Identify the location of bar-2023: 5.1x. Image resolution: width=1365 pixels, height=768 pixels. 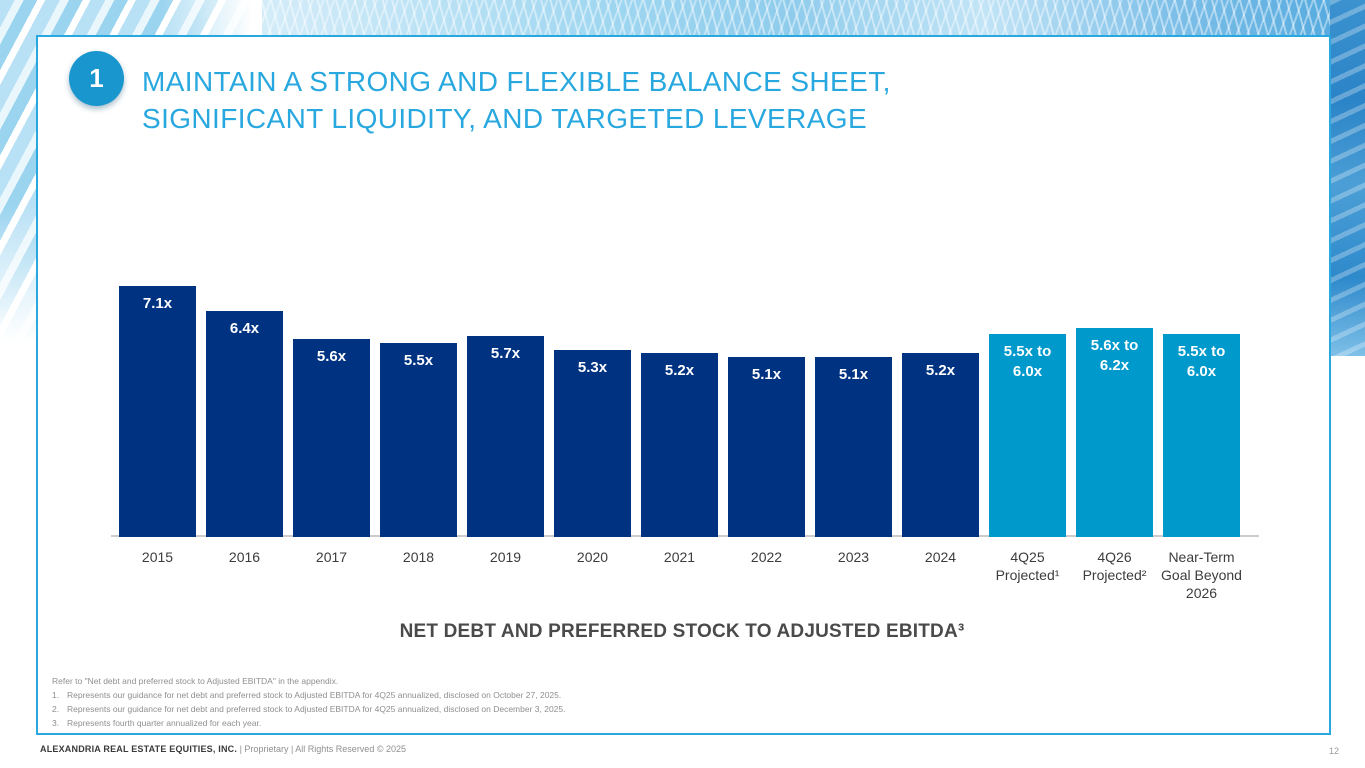
(853, 447).